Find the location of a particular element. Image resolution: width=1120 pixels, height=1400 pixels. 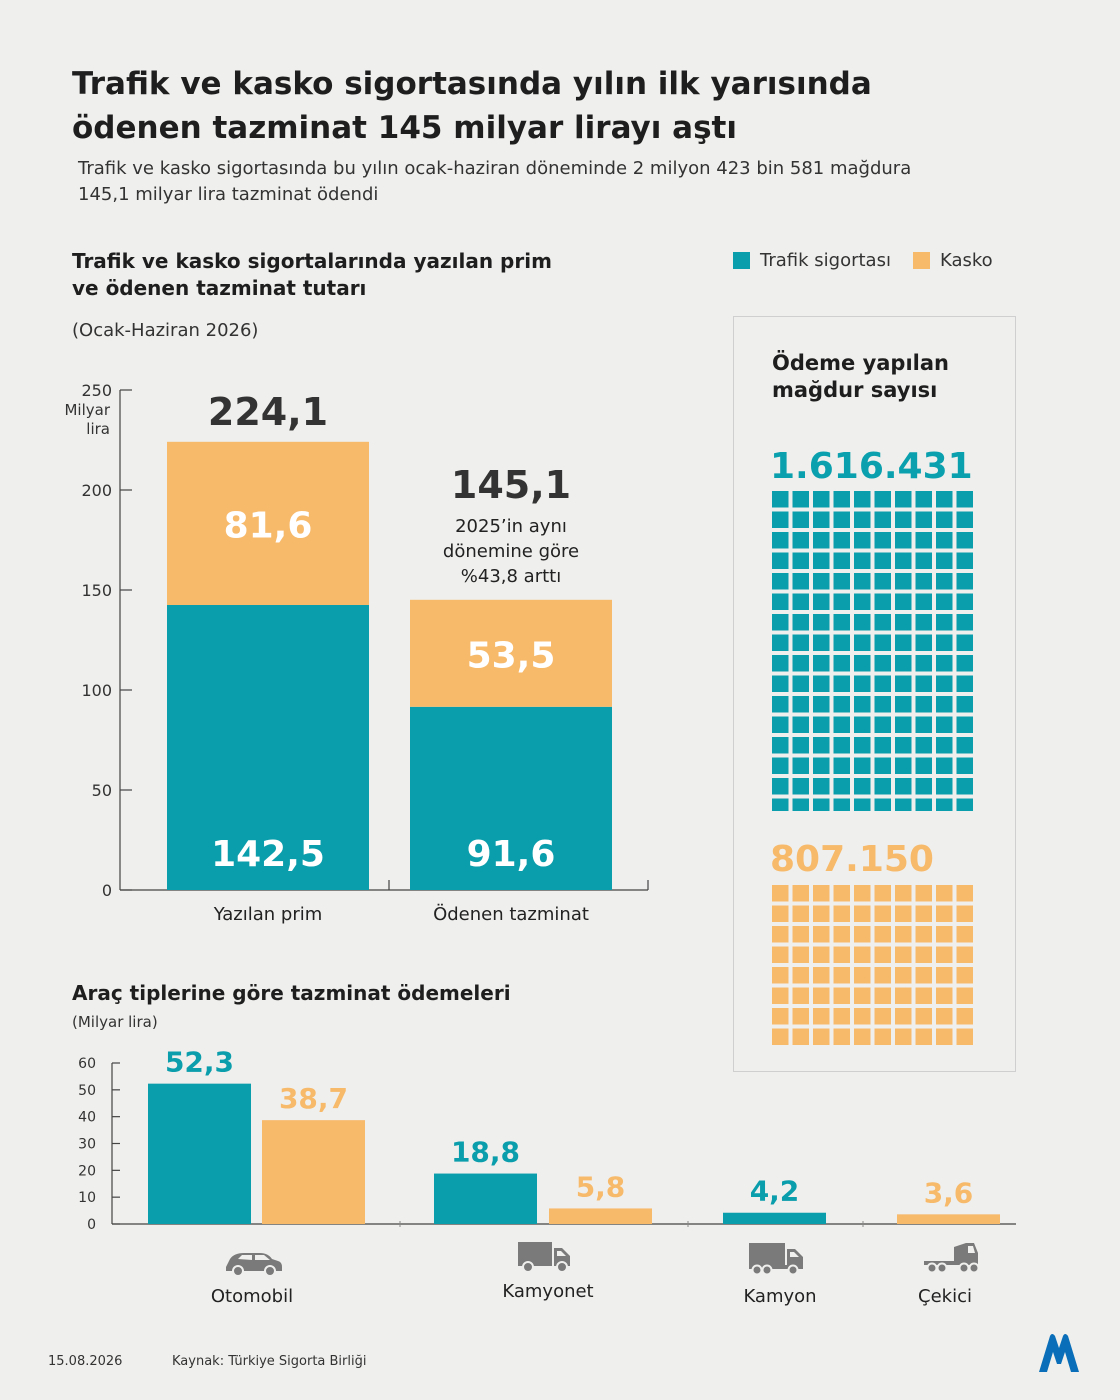

tractor-trailer-icon is located at coordinates (952, 1258).